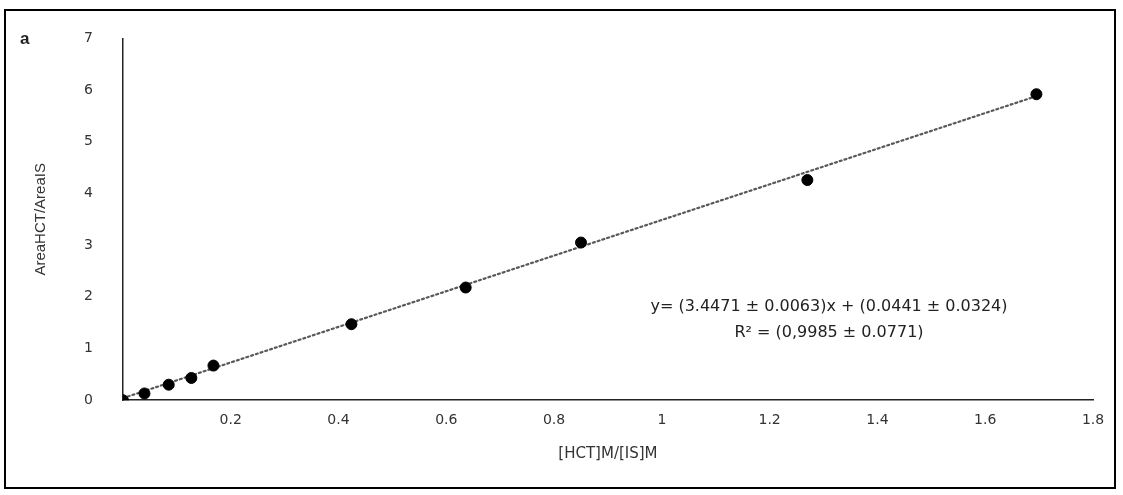 The height and width of the screenshot is (495, 1123). I want to click on x-tick-label: 1.2, so click(769, 419).